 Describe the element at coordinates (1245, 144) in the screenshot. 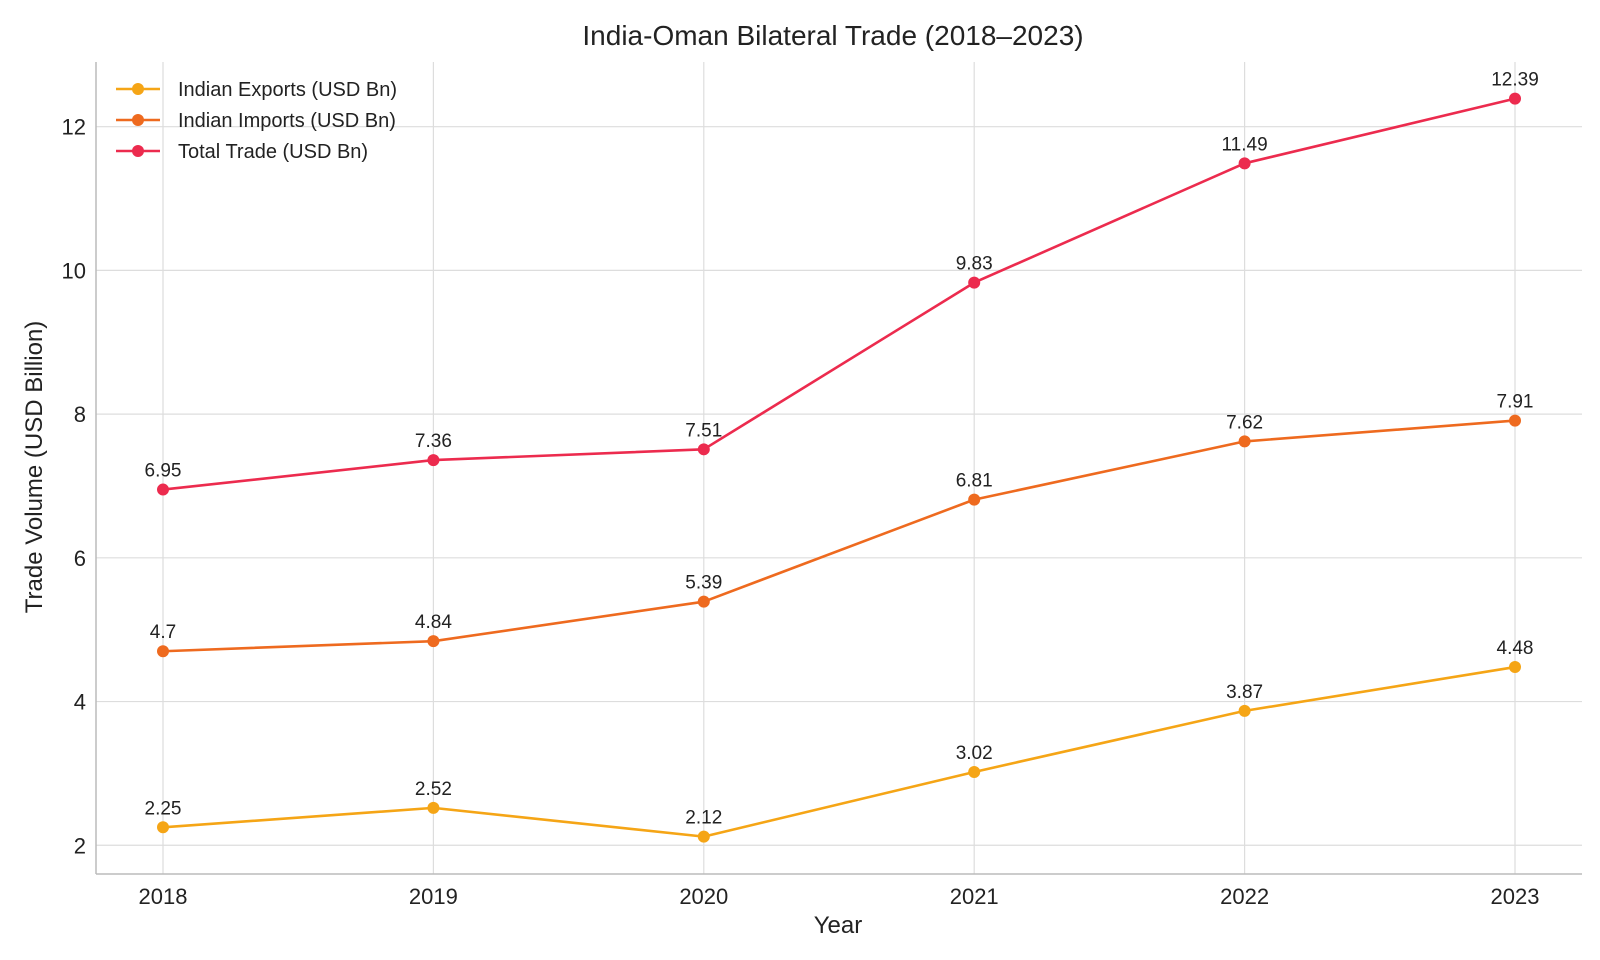

I see `data-label: 11.49` at that location.